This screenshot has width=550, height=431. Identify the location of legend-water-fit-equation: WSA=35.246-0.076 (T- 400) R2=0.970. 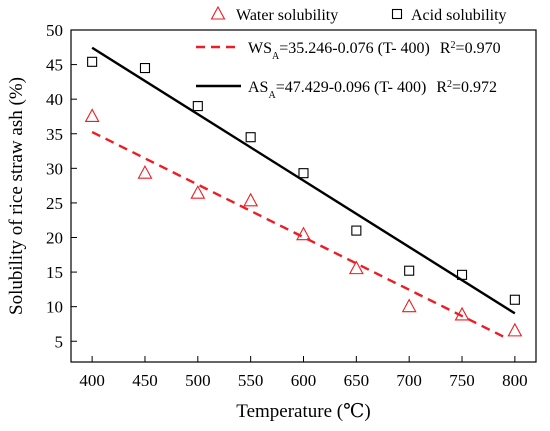
(374, 51).